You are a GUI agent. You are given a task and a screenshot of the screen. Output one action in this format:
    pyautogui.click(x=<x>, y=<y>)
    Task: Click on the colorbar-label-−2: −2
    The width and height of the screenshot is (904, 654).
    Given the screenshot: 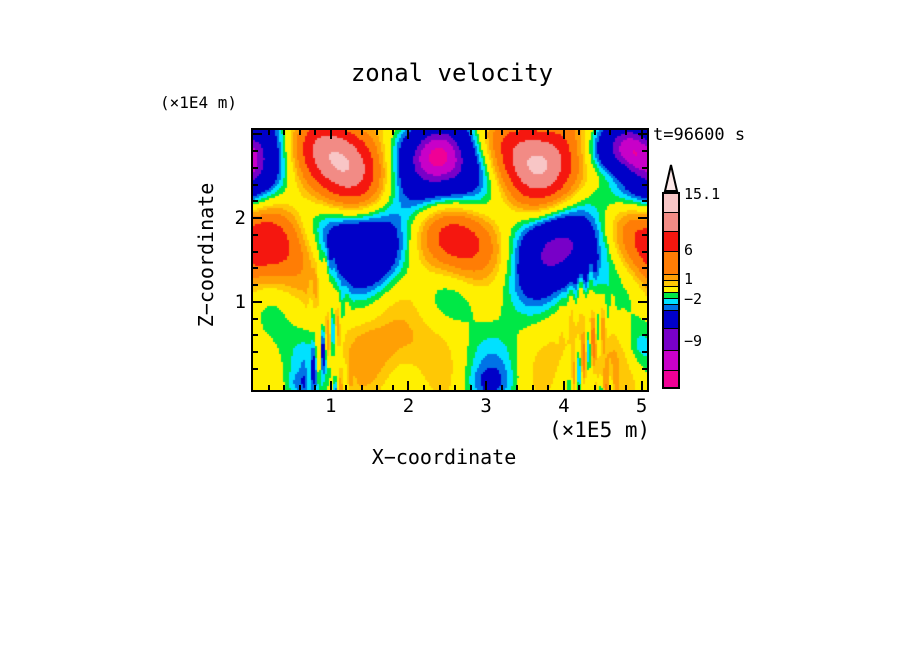 What is the action you would take?
    pyautogui.click(x=693, y=299)
    